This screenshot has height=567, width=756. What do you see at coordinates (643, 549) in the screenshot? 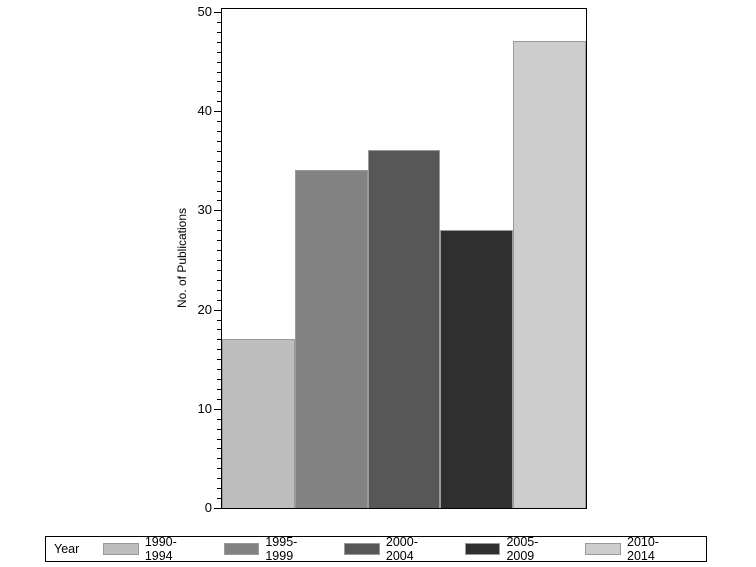
I see `legend-label: 2010-2014` at bounding box center [643, 549].